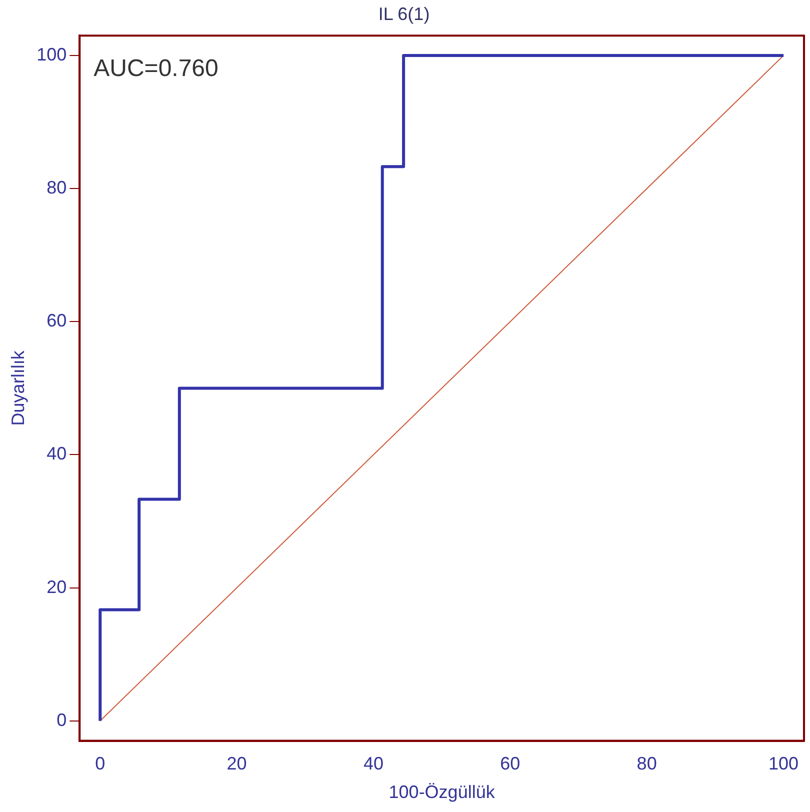 Image resolution: width=810 pixels, height=812 pixels. Describe the element at coordinates (373, 764) in the screenshot. I see `x-tick-label: 40` at that location.